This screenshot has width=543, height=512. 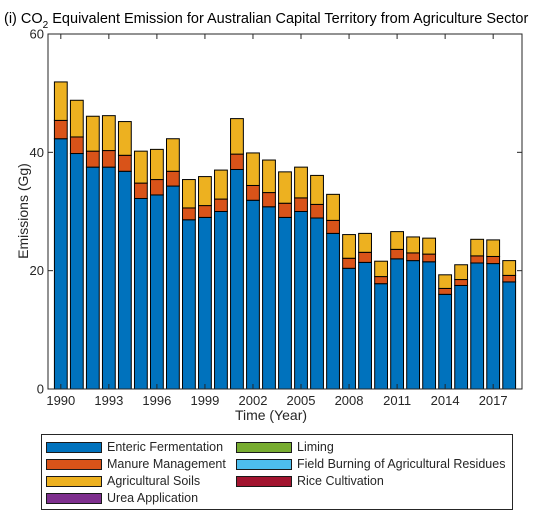 I want to click on legend-item: Rice Cultivation, so click(x=310, y=481).